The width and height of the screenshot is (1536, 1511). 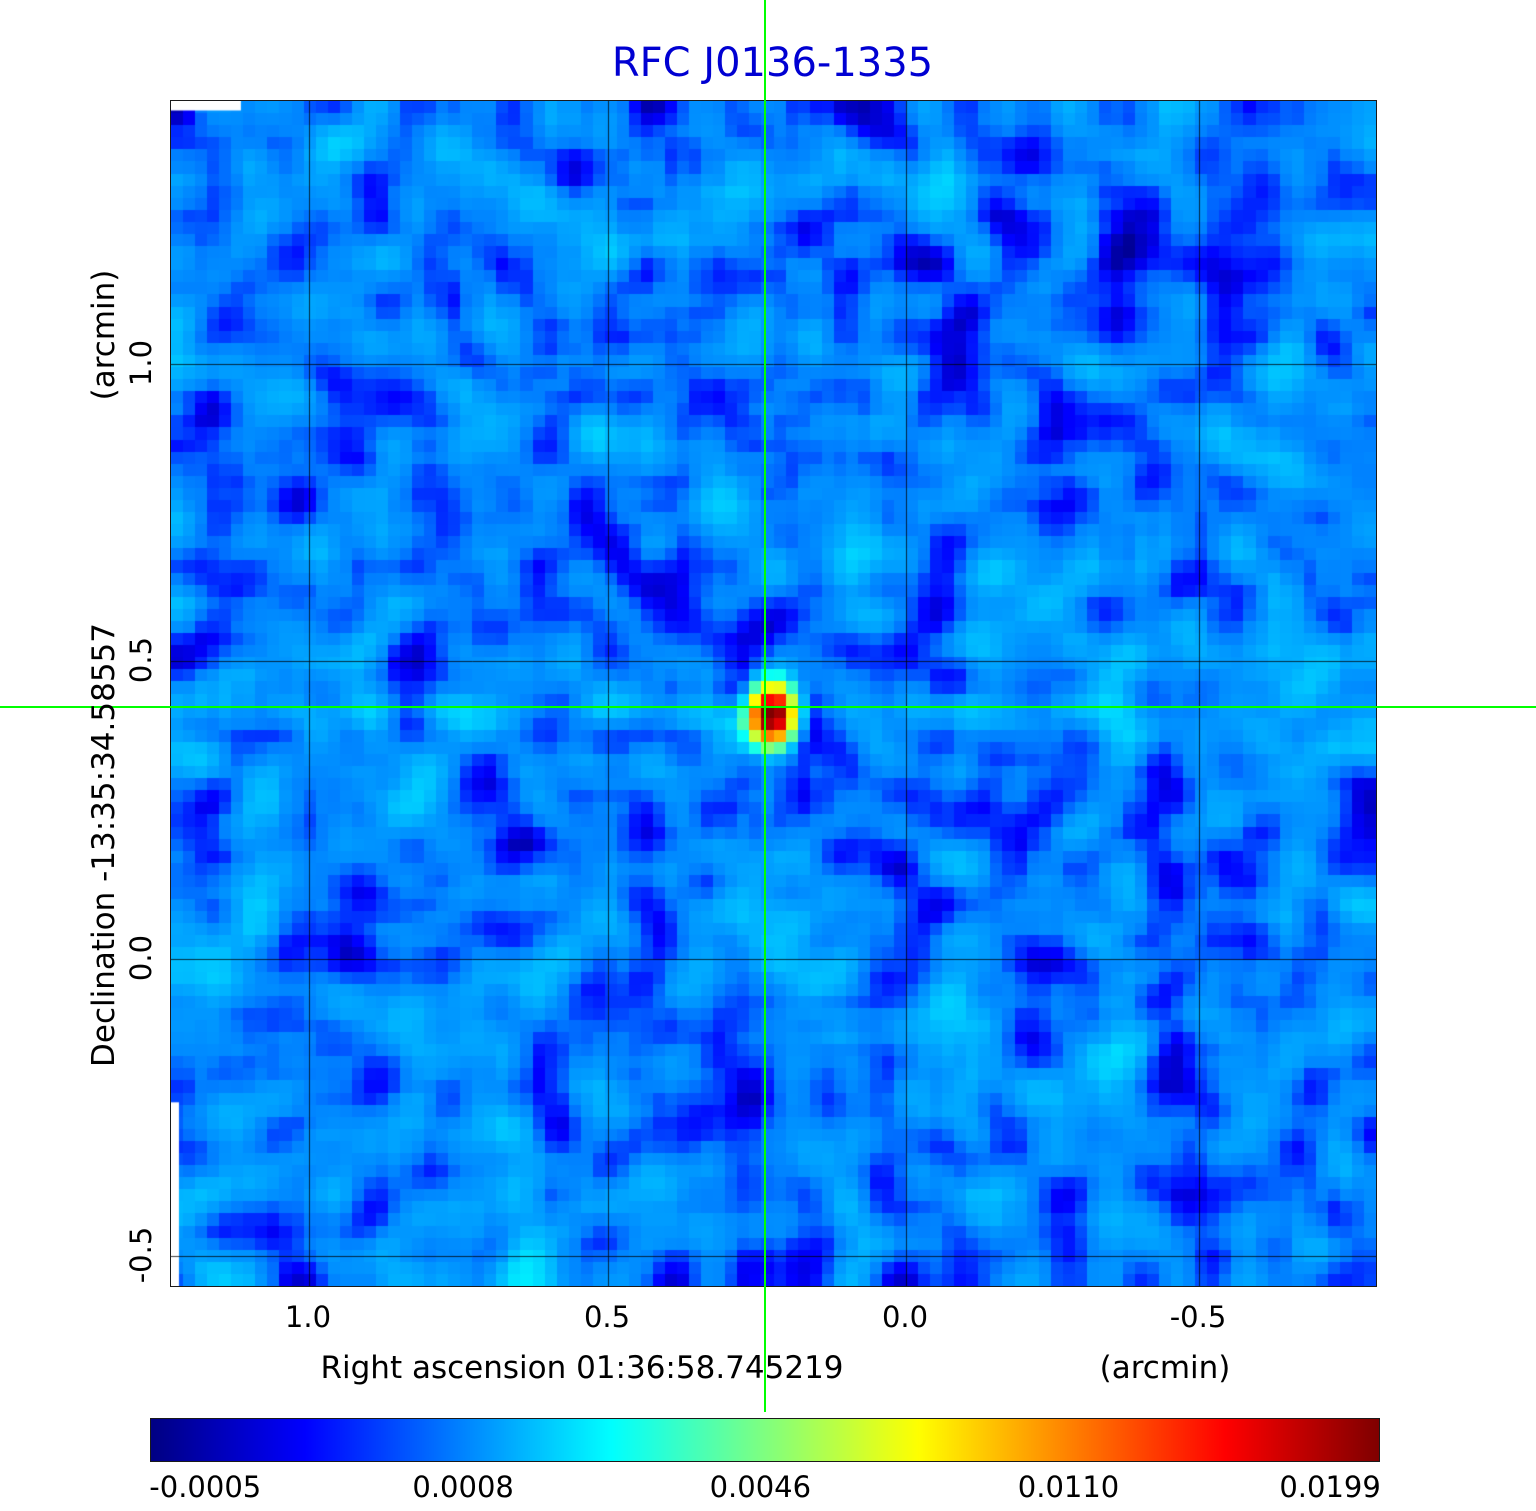 I want to click on y-tick-label: 0.5, so click(x=141, y=660).